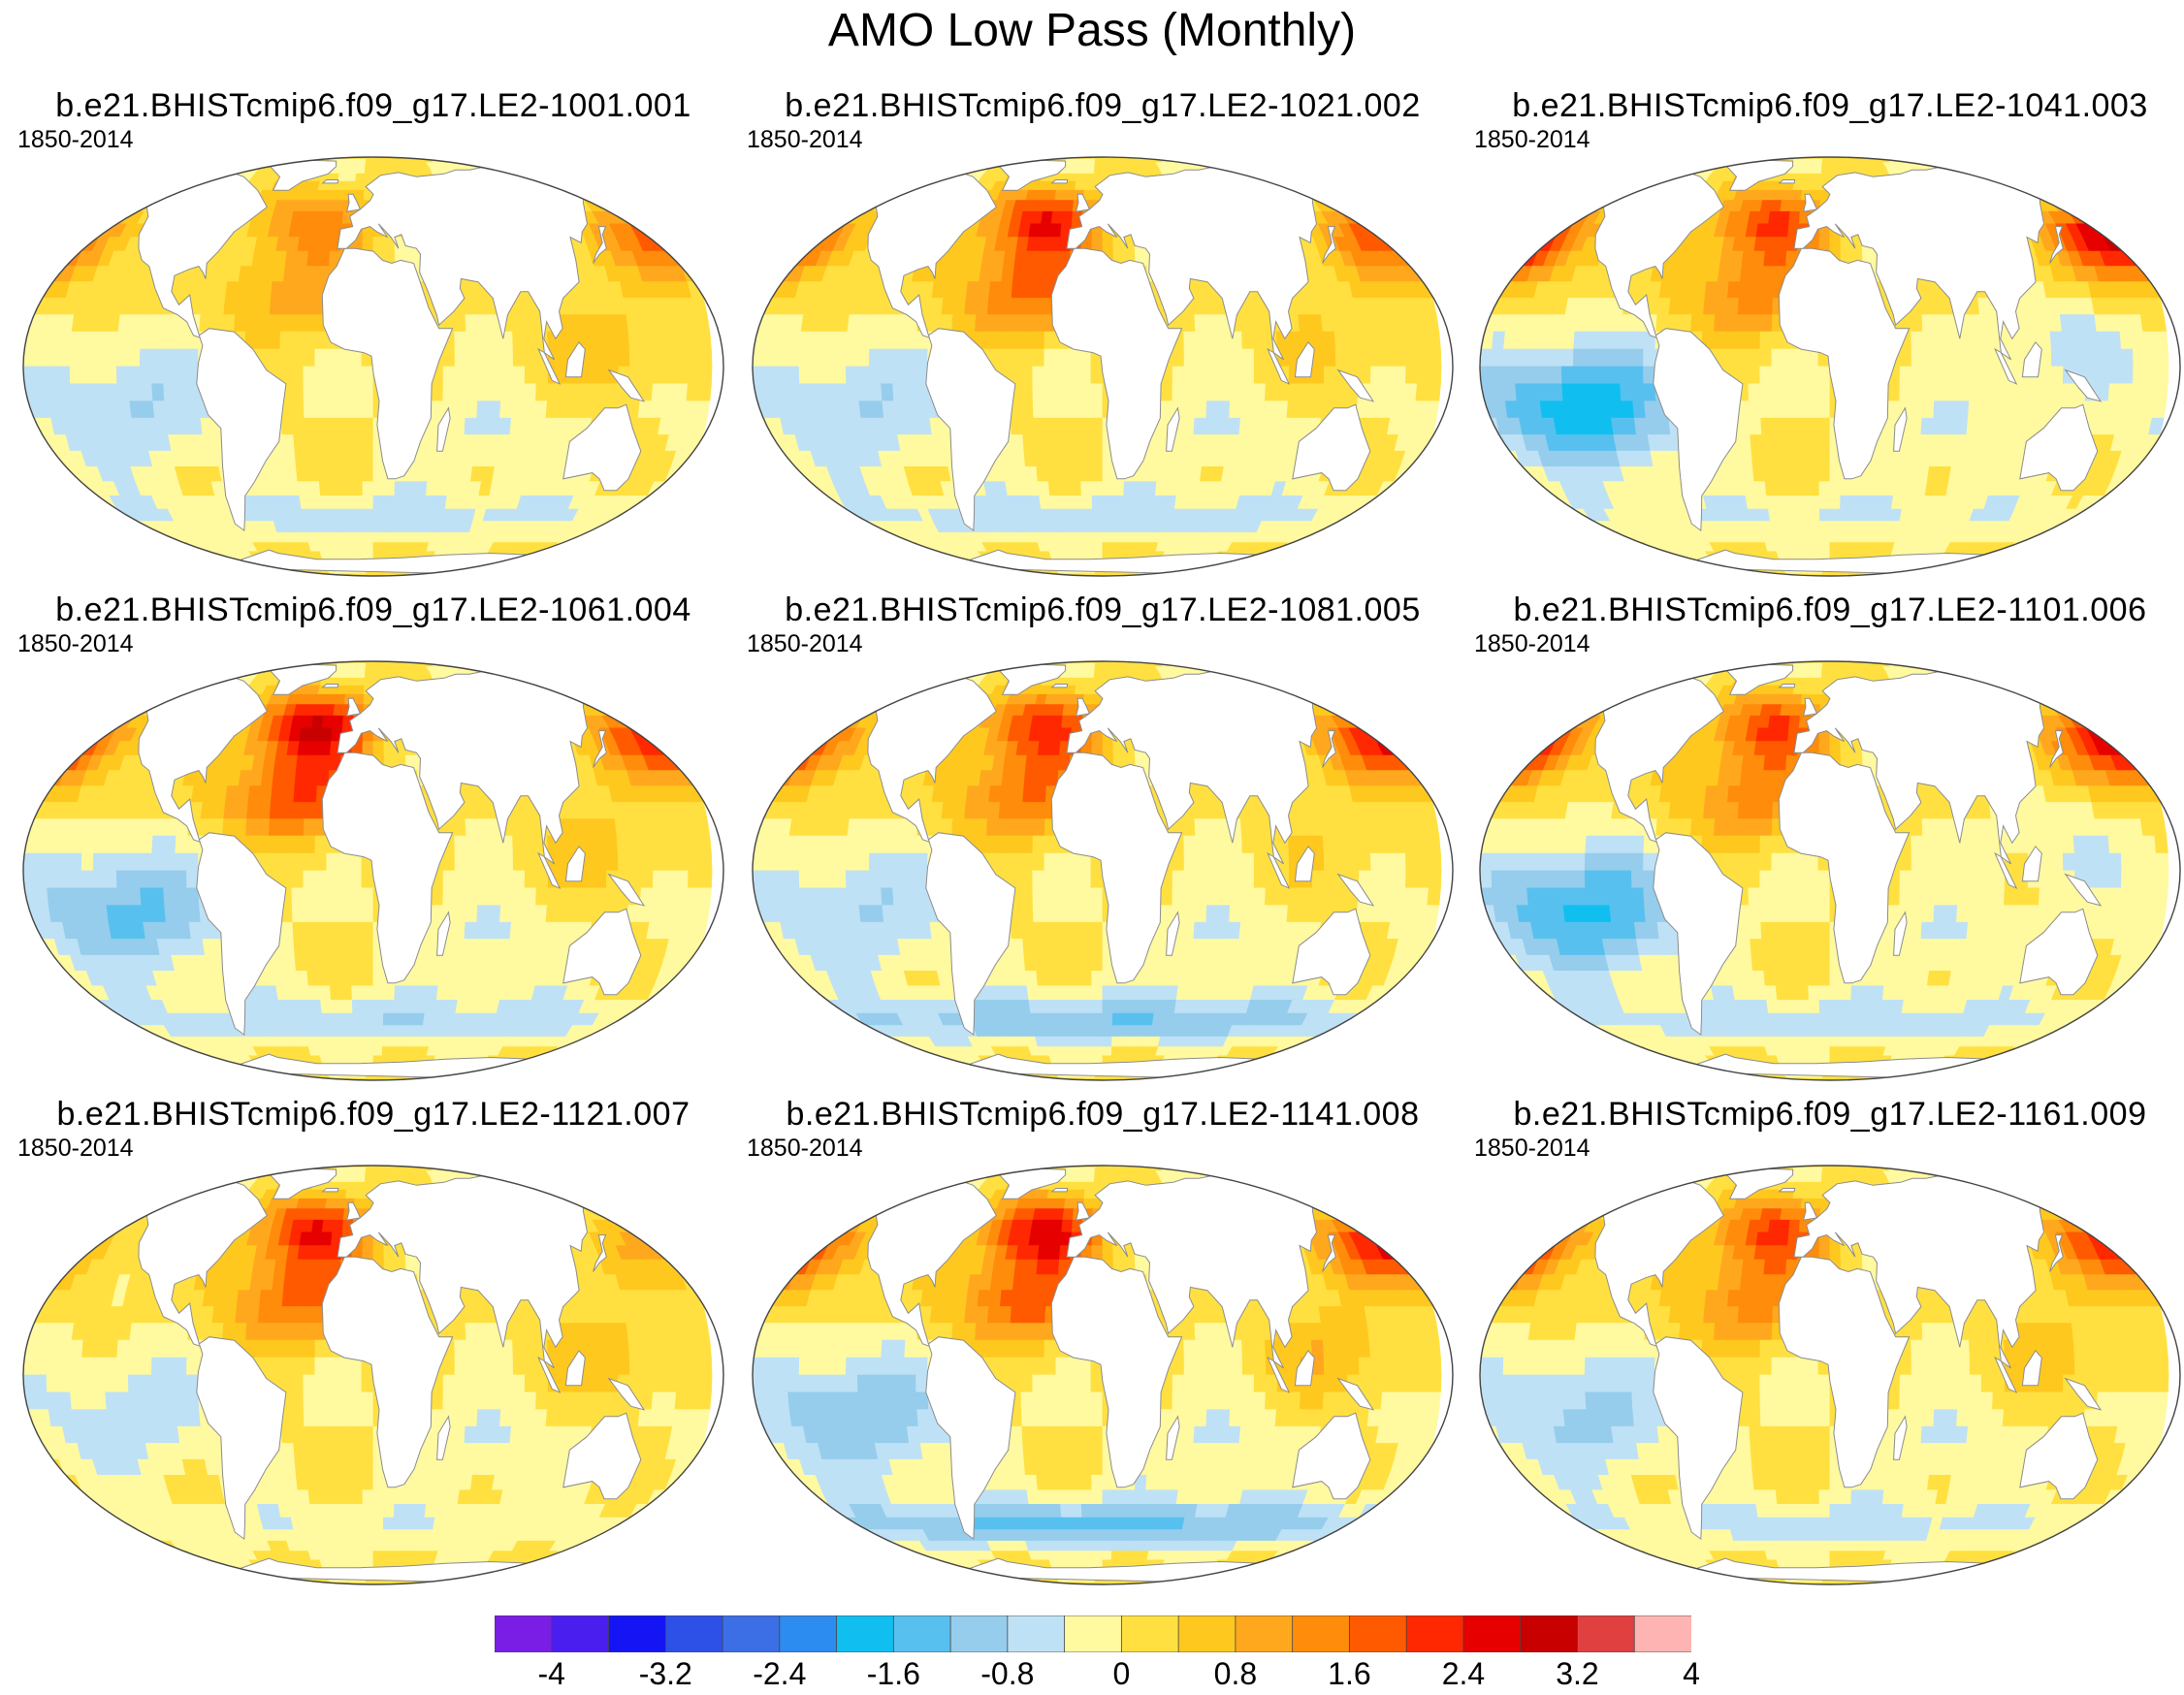 Image resolution: width=2184 pixels, height=1695 pixels. What do you see at coordinates (1577, 1673) in the screenshot?
I see `colorbar-tick-label: 3.2` at bounding box center [1577, 1673].